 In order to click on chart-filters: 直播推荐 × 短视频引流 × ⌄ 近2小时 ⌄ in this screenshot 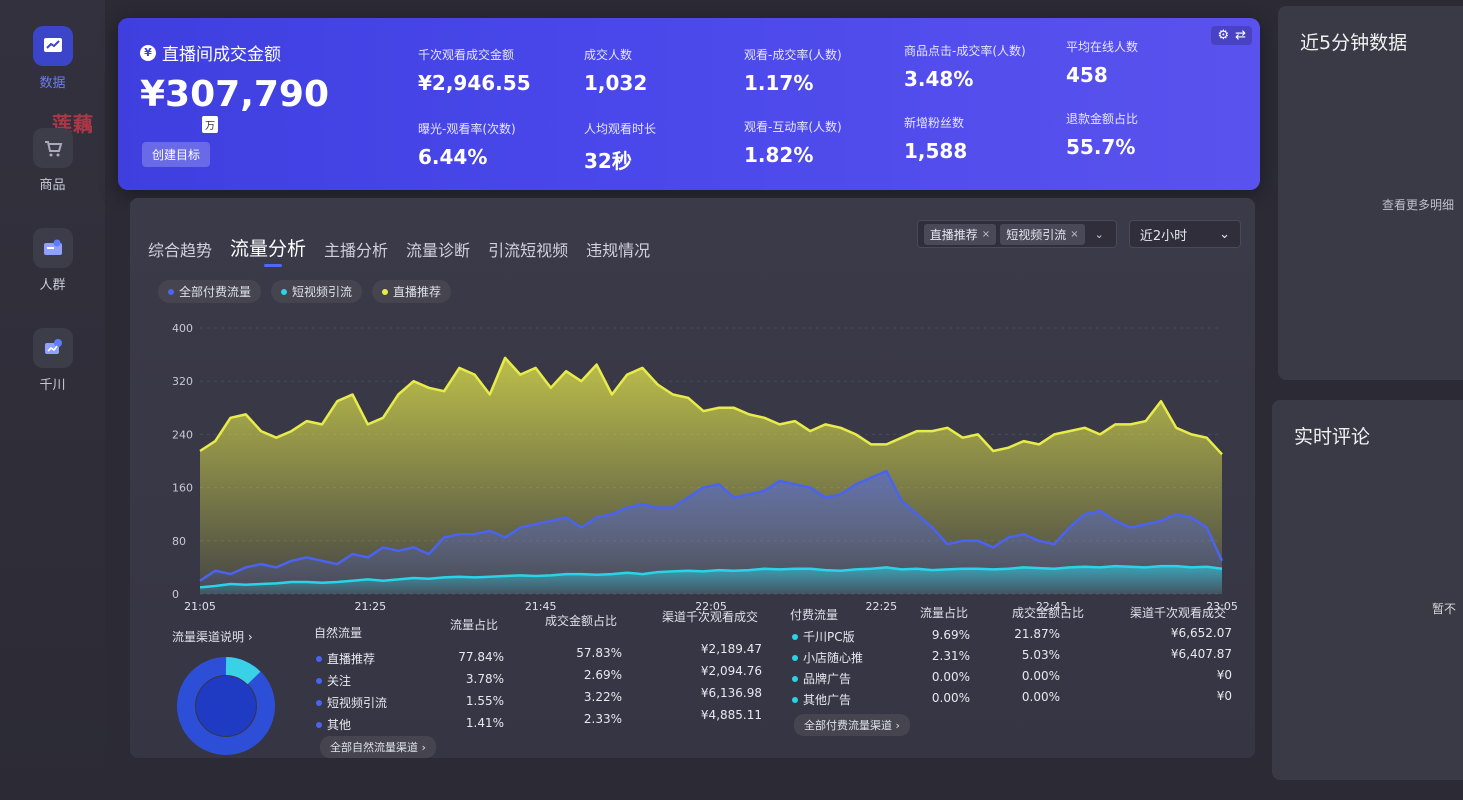, I will do `click(1078, 234)`.